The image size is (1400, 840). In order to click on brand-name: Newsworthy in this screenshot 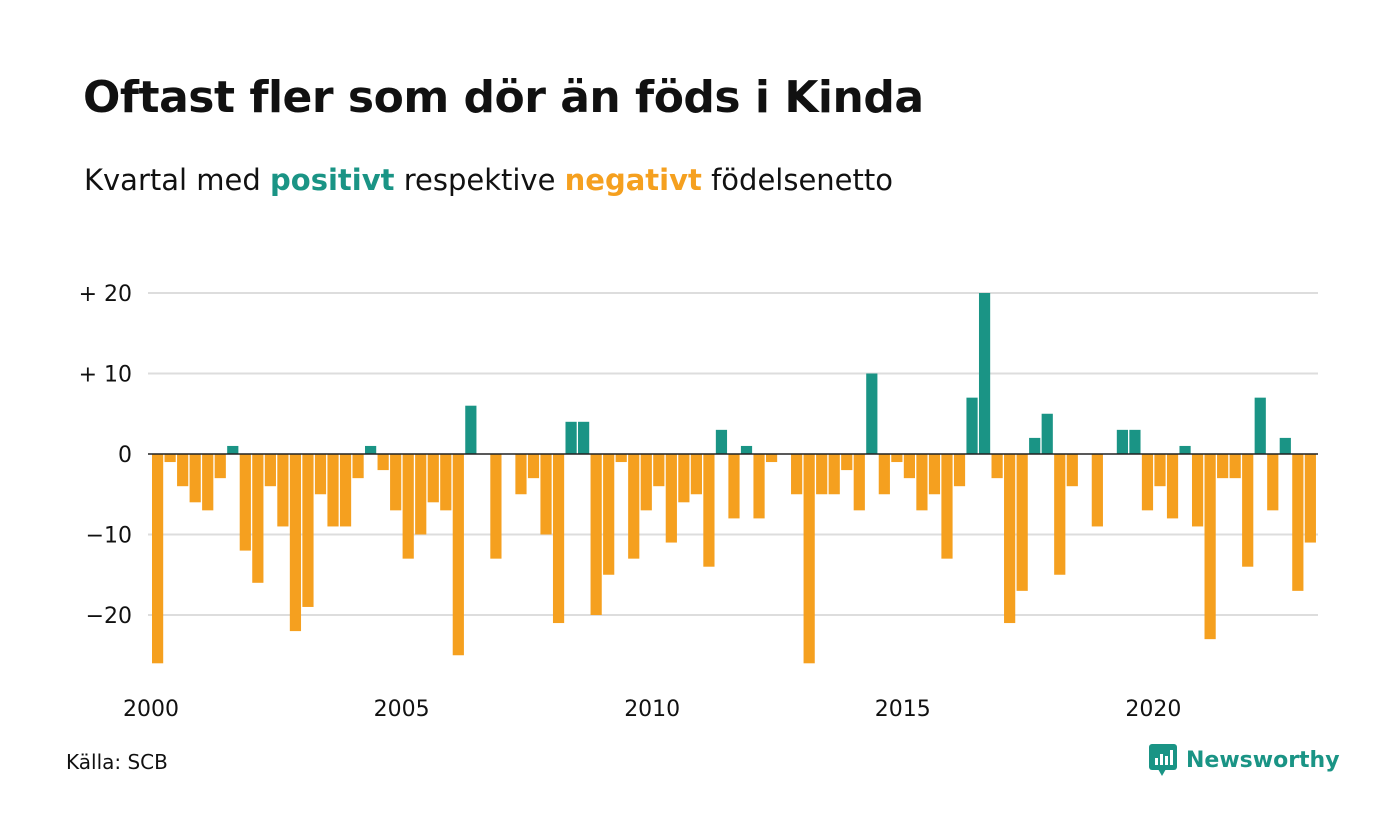, I will do `click(1263, 760)`.